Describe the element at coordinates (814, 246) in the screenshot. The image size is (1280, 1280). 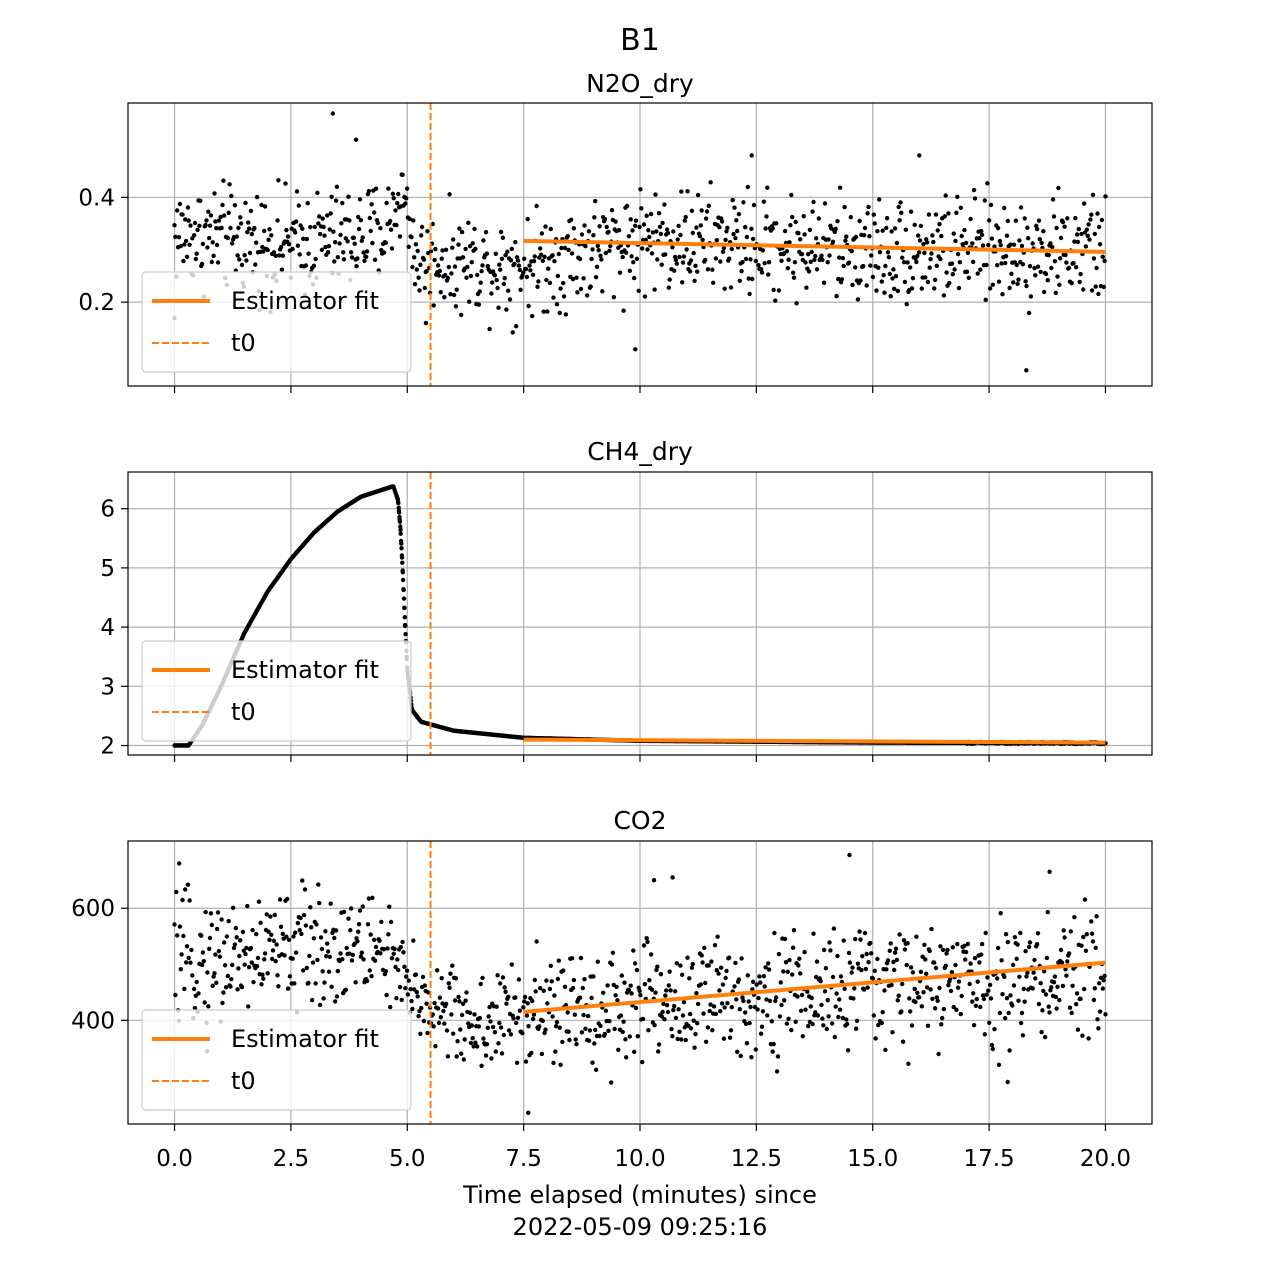
I see `estimator-fit-line` at that location.